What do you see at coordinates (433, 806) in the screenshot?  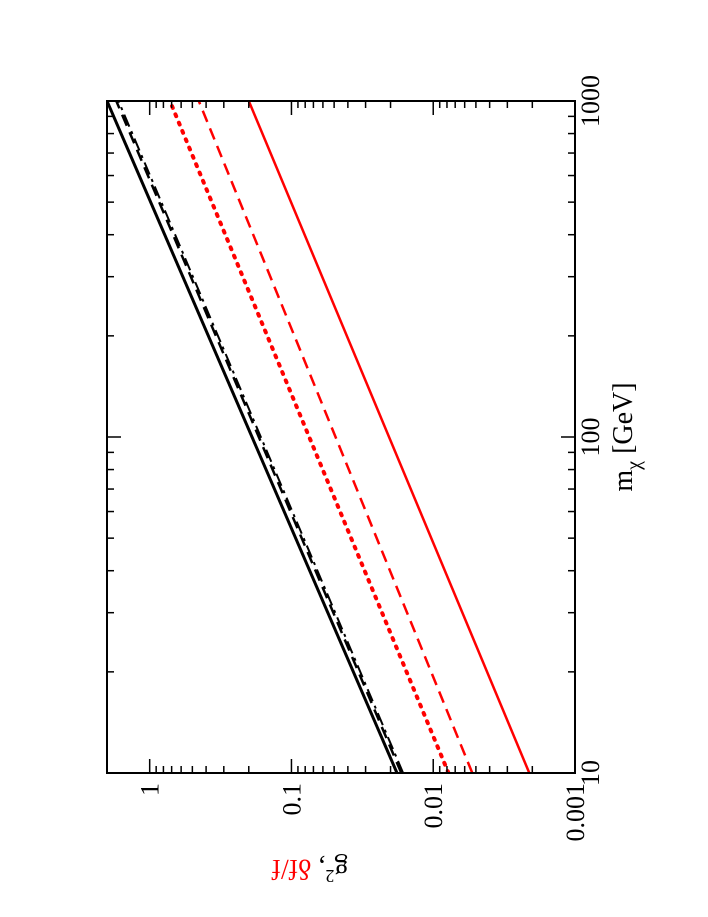 I see `y-tick-label: 0.01` at bounding box center [433, 806].